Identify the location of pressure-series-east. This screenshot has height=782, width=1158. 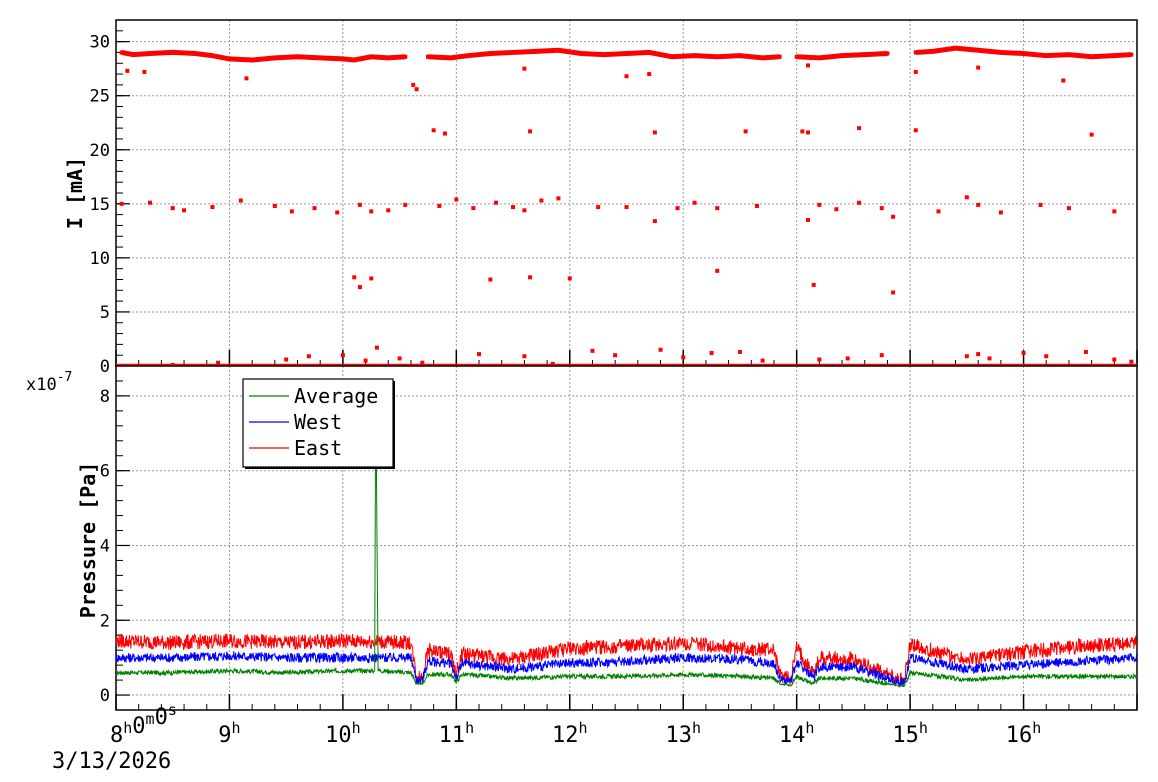
(626, 660).